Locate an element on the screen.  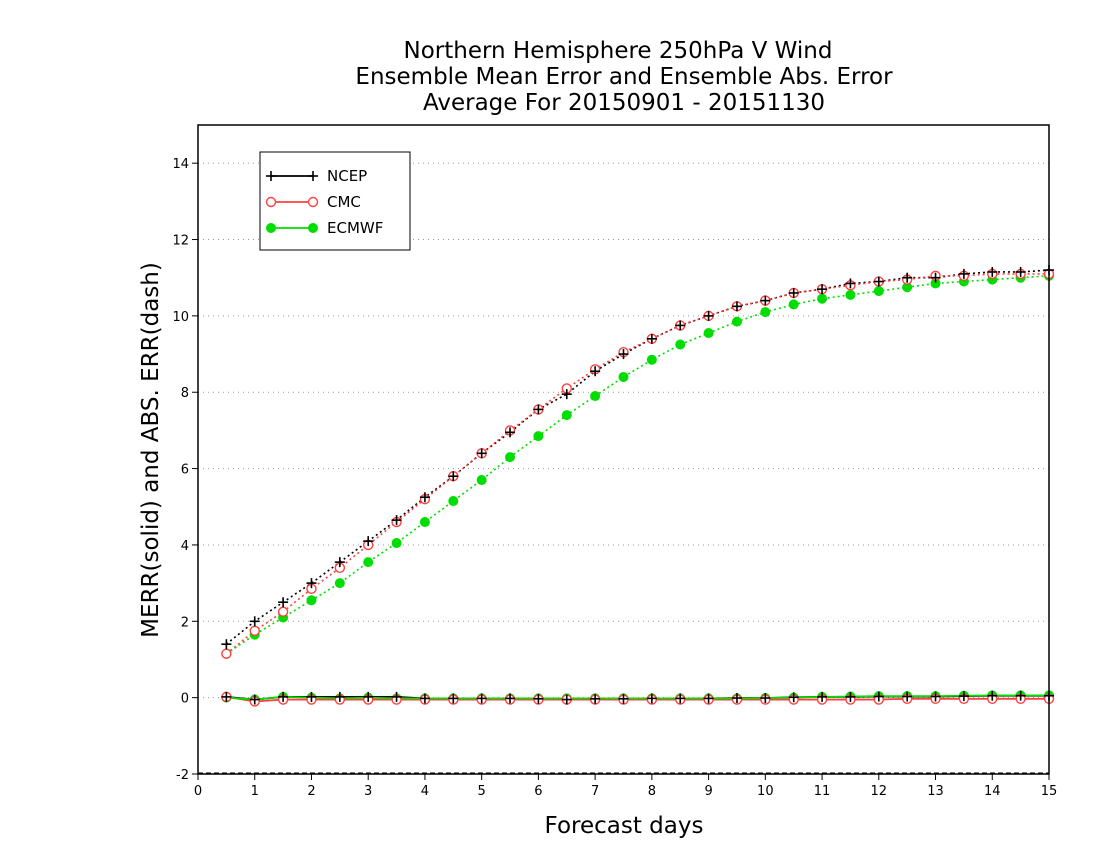
y-axis-label: MERR(solid) and ABS. ERR(dash) is located at coordinates (151, 450).